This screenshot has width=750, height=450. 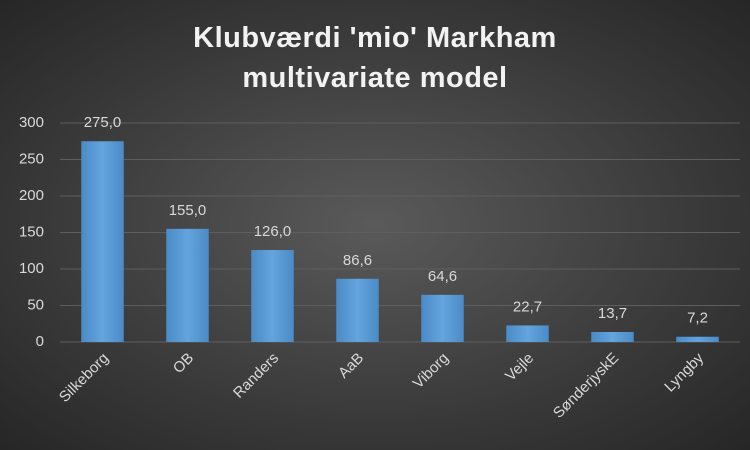 What do you see at coordinates (431, 371) in the screenshot?
I see `x-tick-label: Viborg` at bounding box center [431, 371].